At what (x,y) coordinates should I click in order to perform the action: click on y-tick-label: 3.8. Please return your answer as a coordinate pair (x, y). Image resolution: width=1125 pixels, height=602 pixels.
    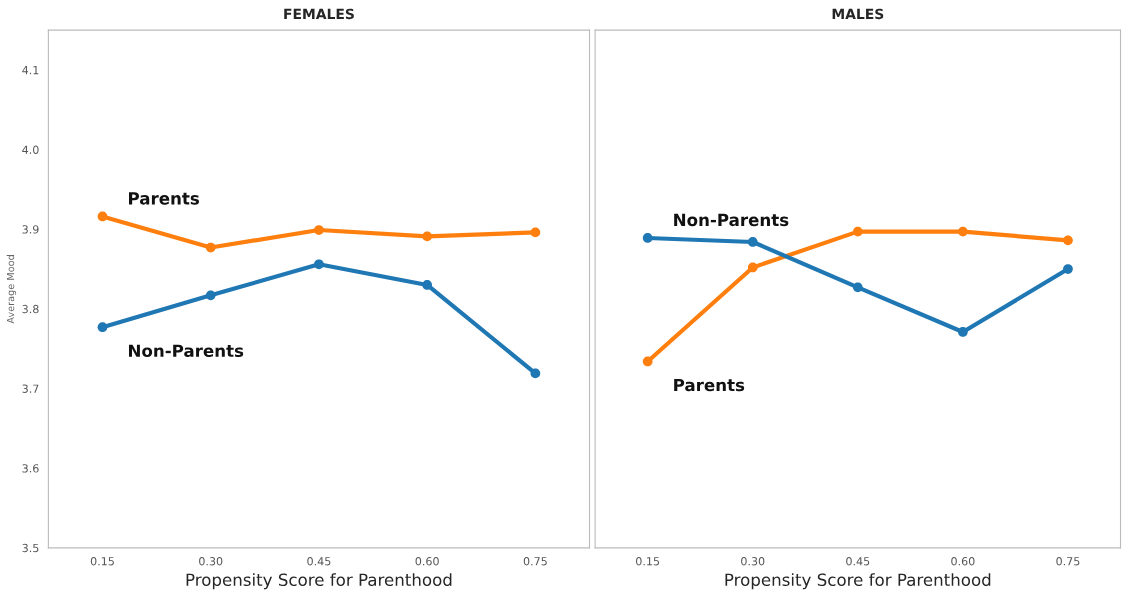
    Looking at the image, I should click on (30, 309).